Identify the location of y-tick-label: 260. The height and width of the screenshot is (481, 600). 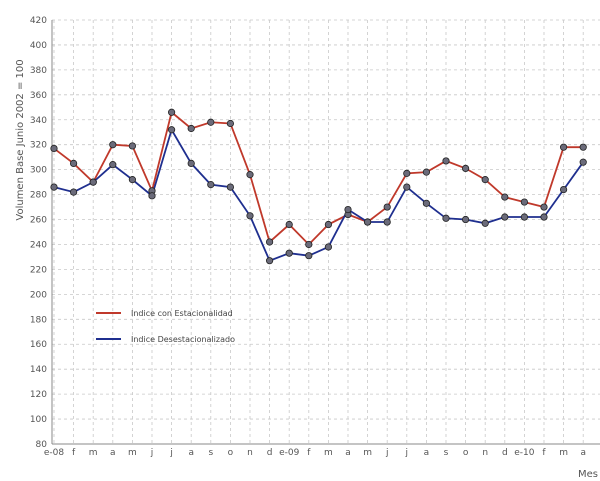
(38, 221).